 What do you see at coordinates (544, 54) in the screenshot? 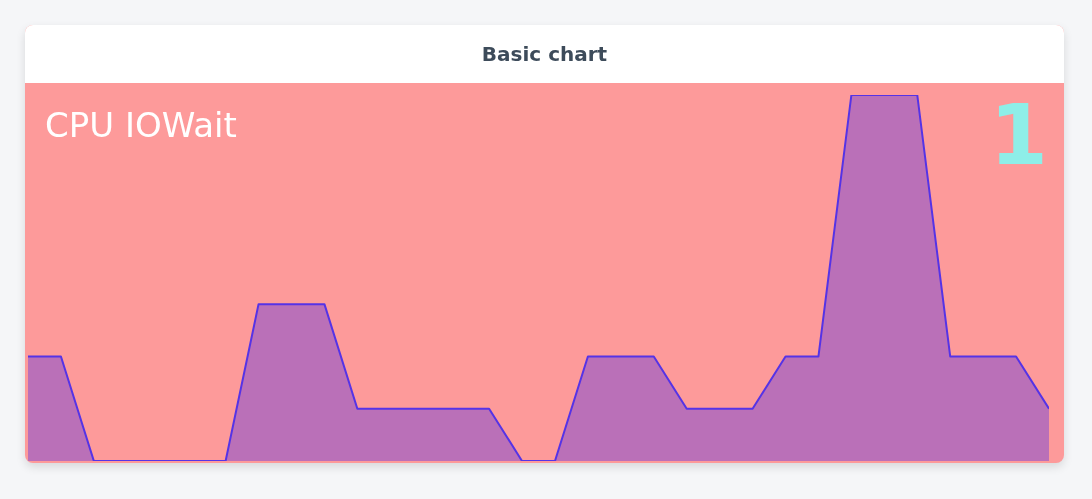
I see `chart-title: Basic chart` at bounding box center [544, 54].